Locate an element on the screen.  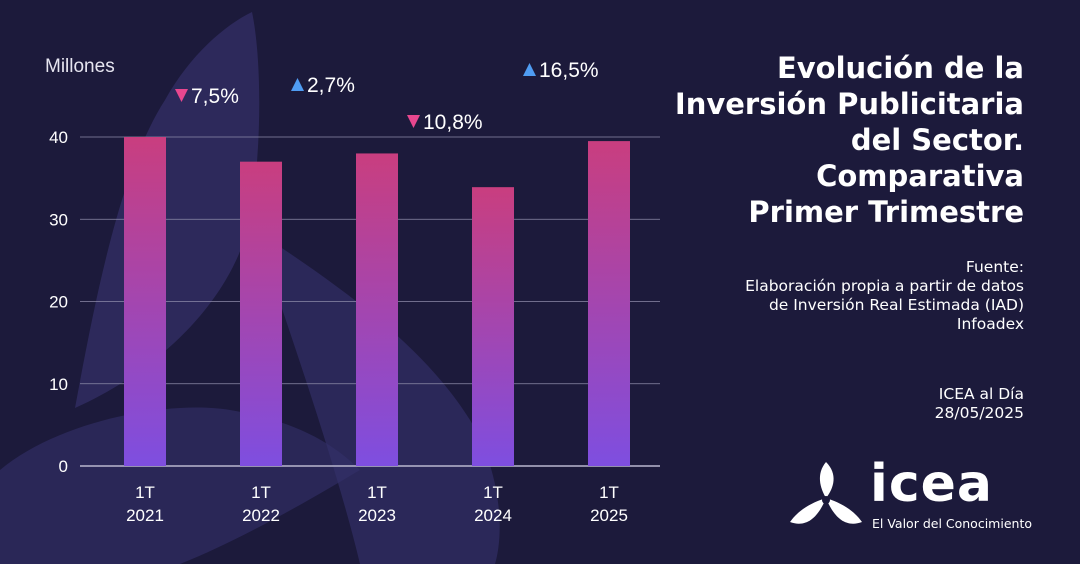
change-percentage-label: 2,7% is located at coordinates (331, 85).